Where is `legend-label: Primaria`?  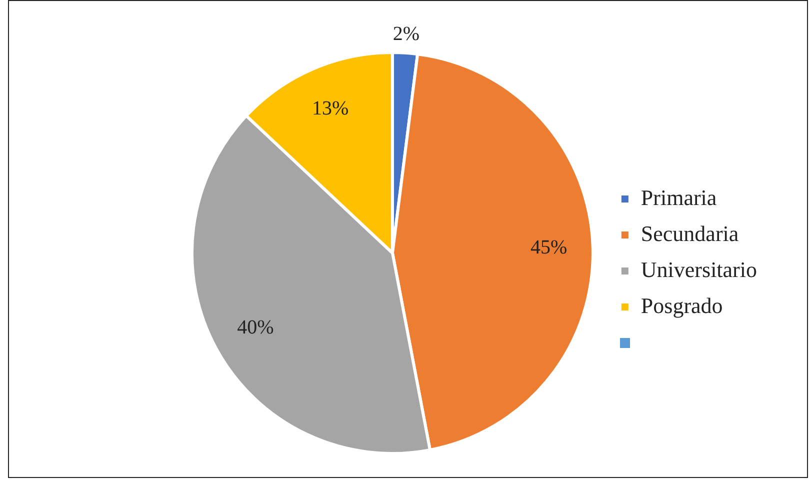 legend-label: Primaria is located at coordinates (678, 197).